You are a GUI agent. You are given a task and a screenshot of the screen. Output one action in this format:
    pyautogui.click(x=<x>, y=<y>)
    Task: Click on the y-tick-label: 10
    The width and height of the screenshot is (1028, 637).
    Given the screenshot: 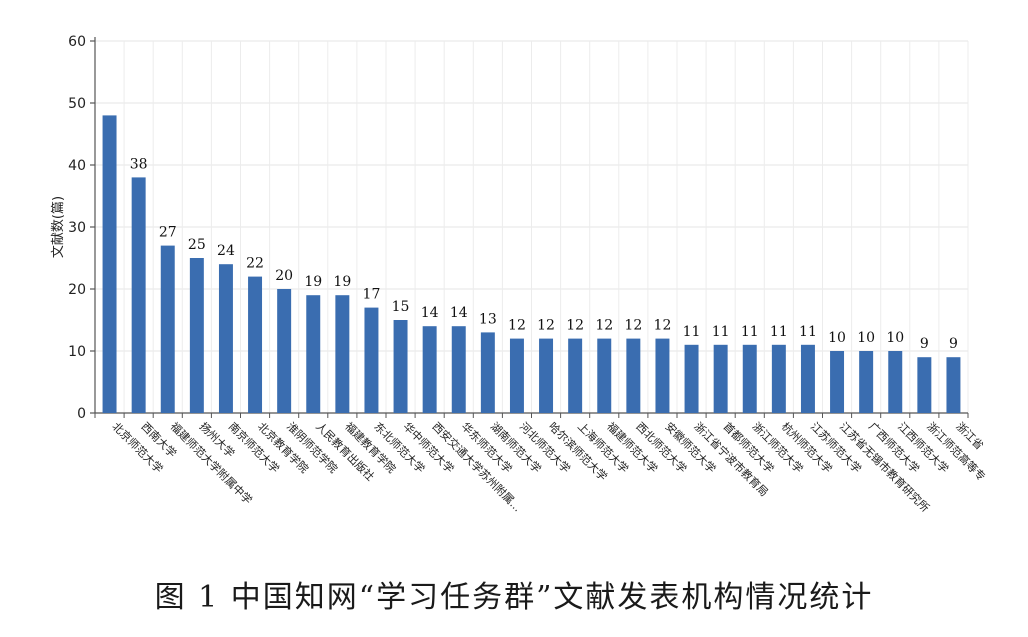 What is the action you would take?
    pyautogui.click(x=77, y=352)
    